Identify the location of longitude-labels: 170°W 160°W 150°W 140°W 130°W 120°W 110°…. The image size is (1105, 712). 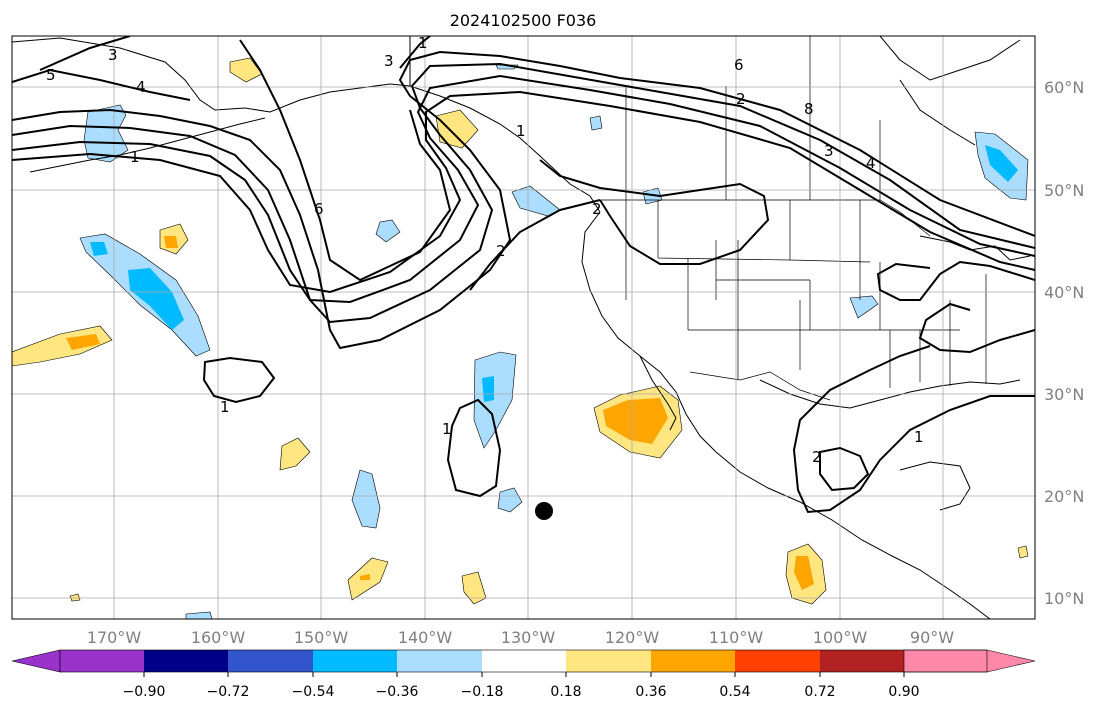
(520, 637).